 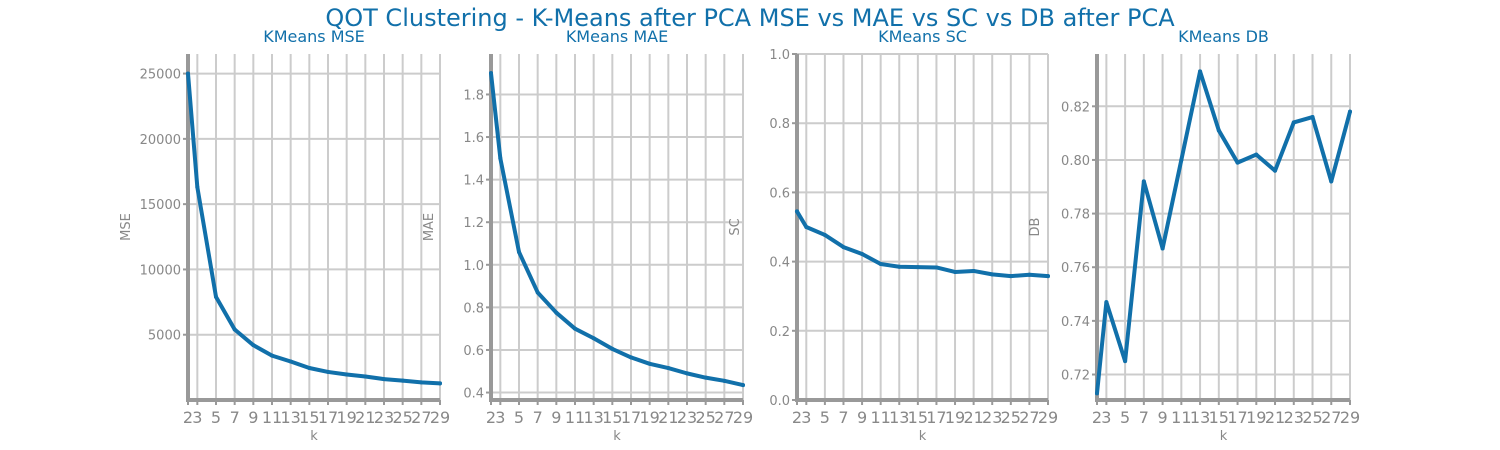 What do you see at coordinates (922, 36) in the screenshot?
I see `chart-title: KMeans SC` at bounding box center [922, 36].